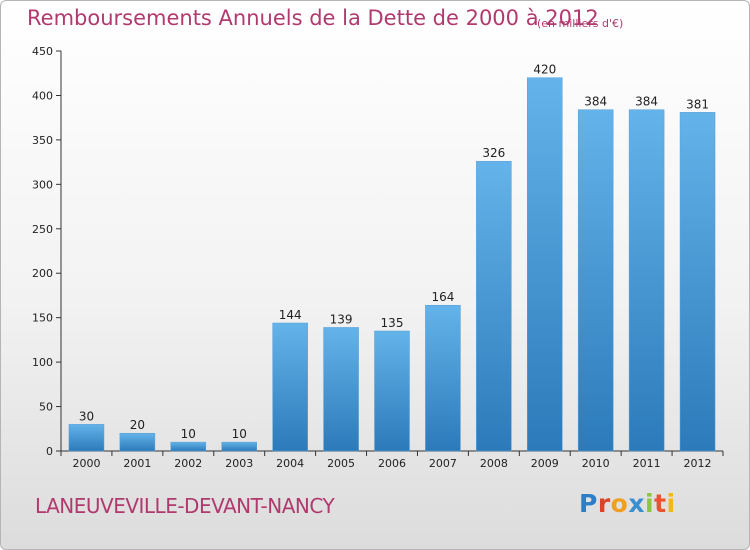 The height and width of the screenshot is (550, 750). What do you see at coordinates (46, 407) in the screenshot?
I see `y-tick-label: 50` at bounding box center [46, 407].